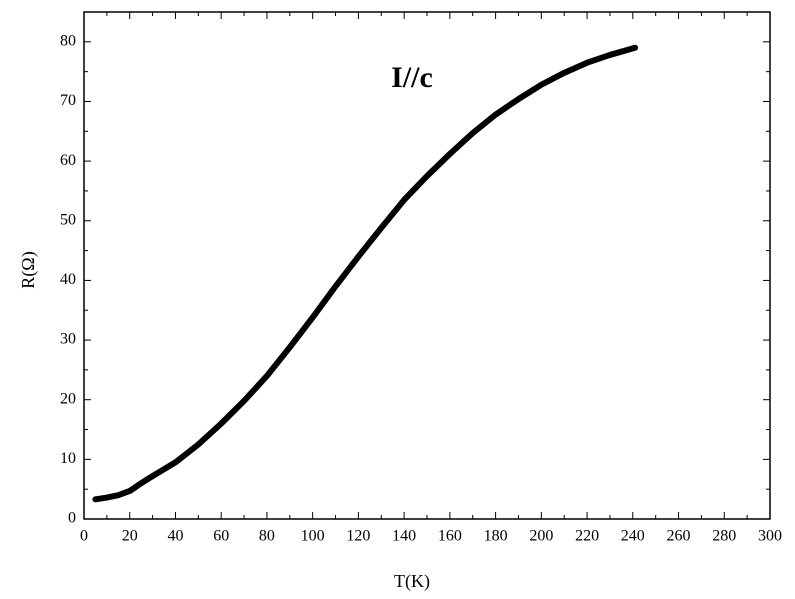  I want to click on x-tick-label: 20, so click(130, 536).